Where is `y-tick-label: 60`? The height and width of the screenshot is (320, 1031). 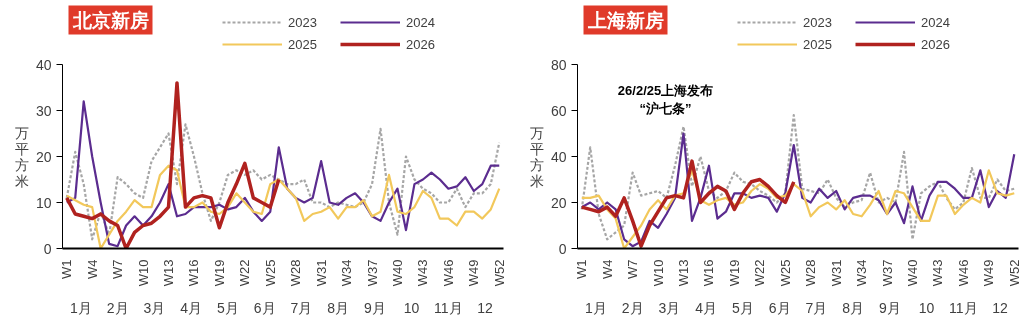 y-tick-label: 60 is located at coordinates (558, 110).